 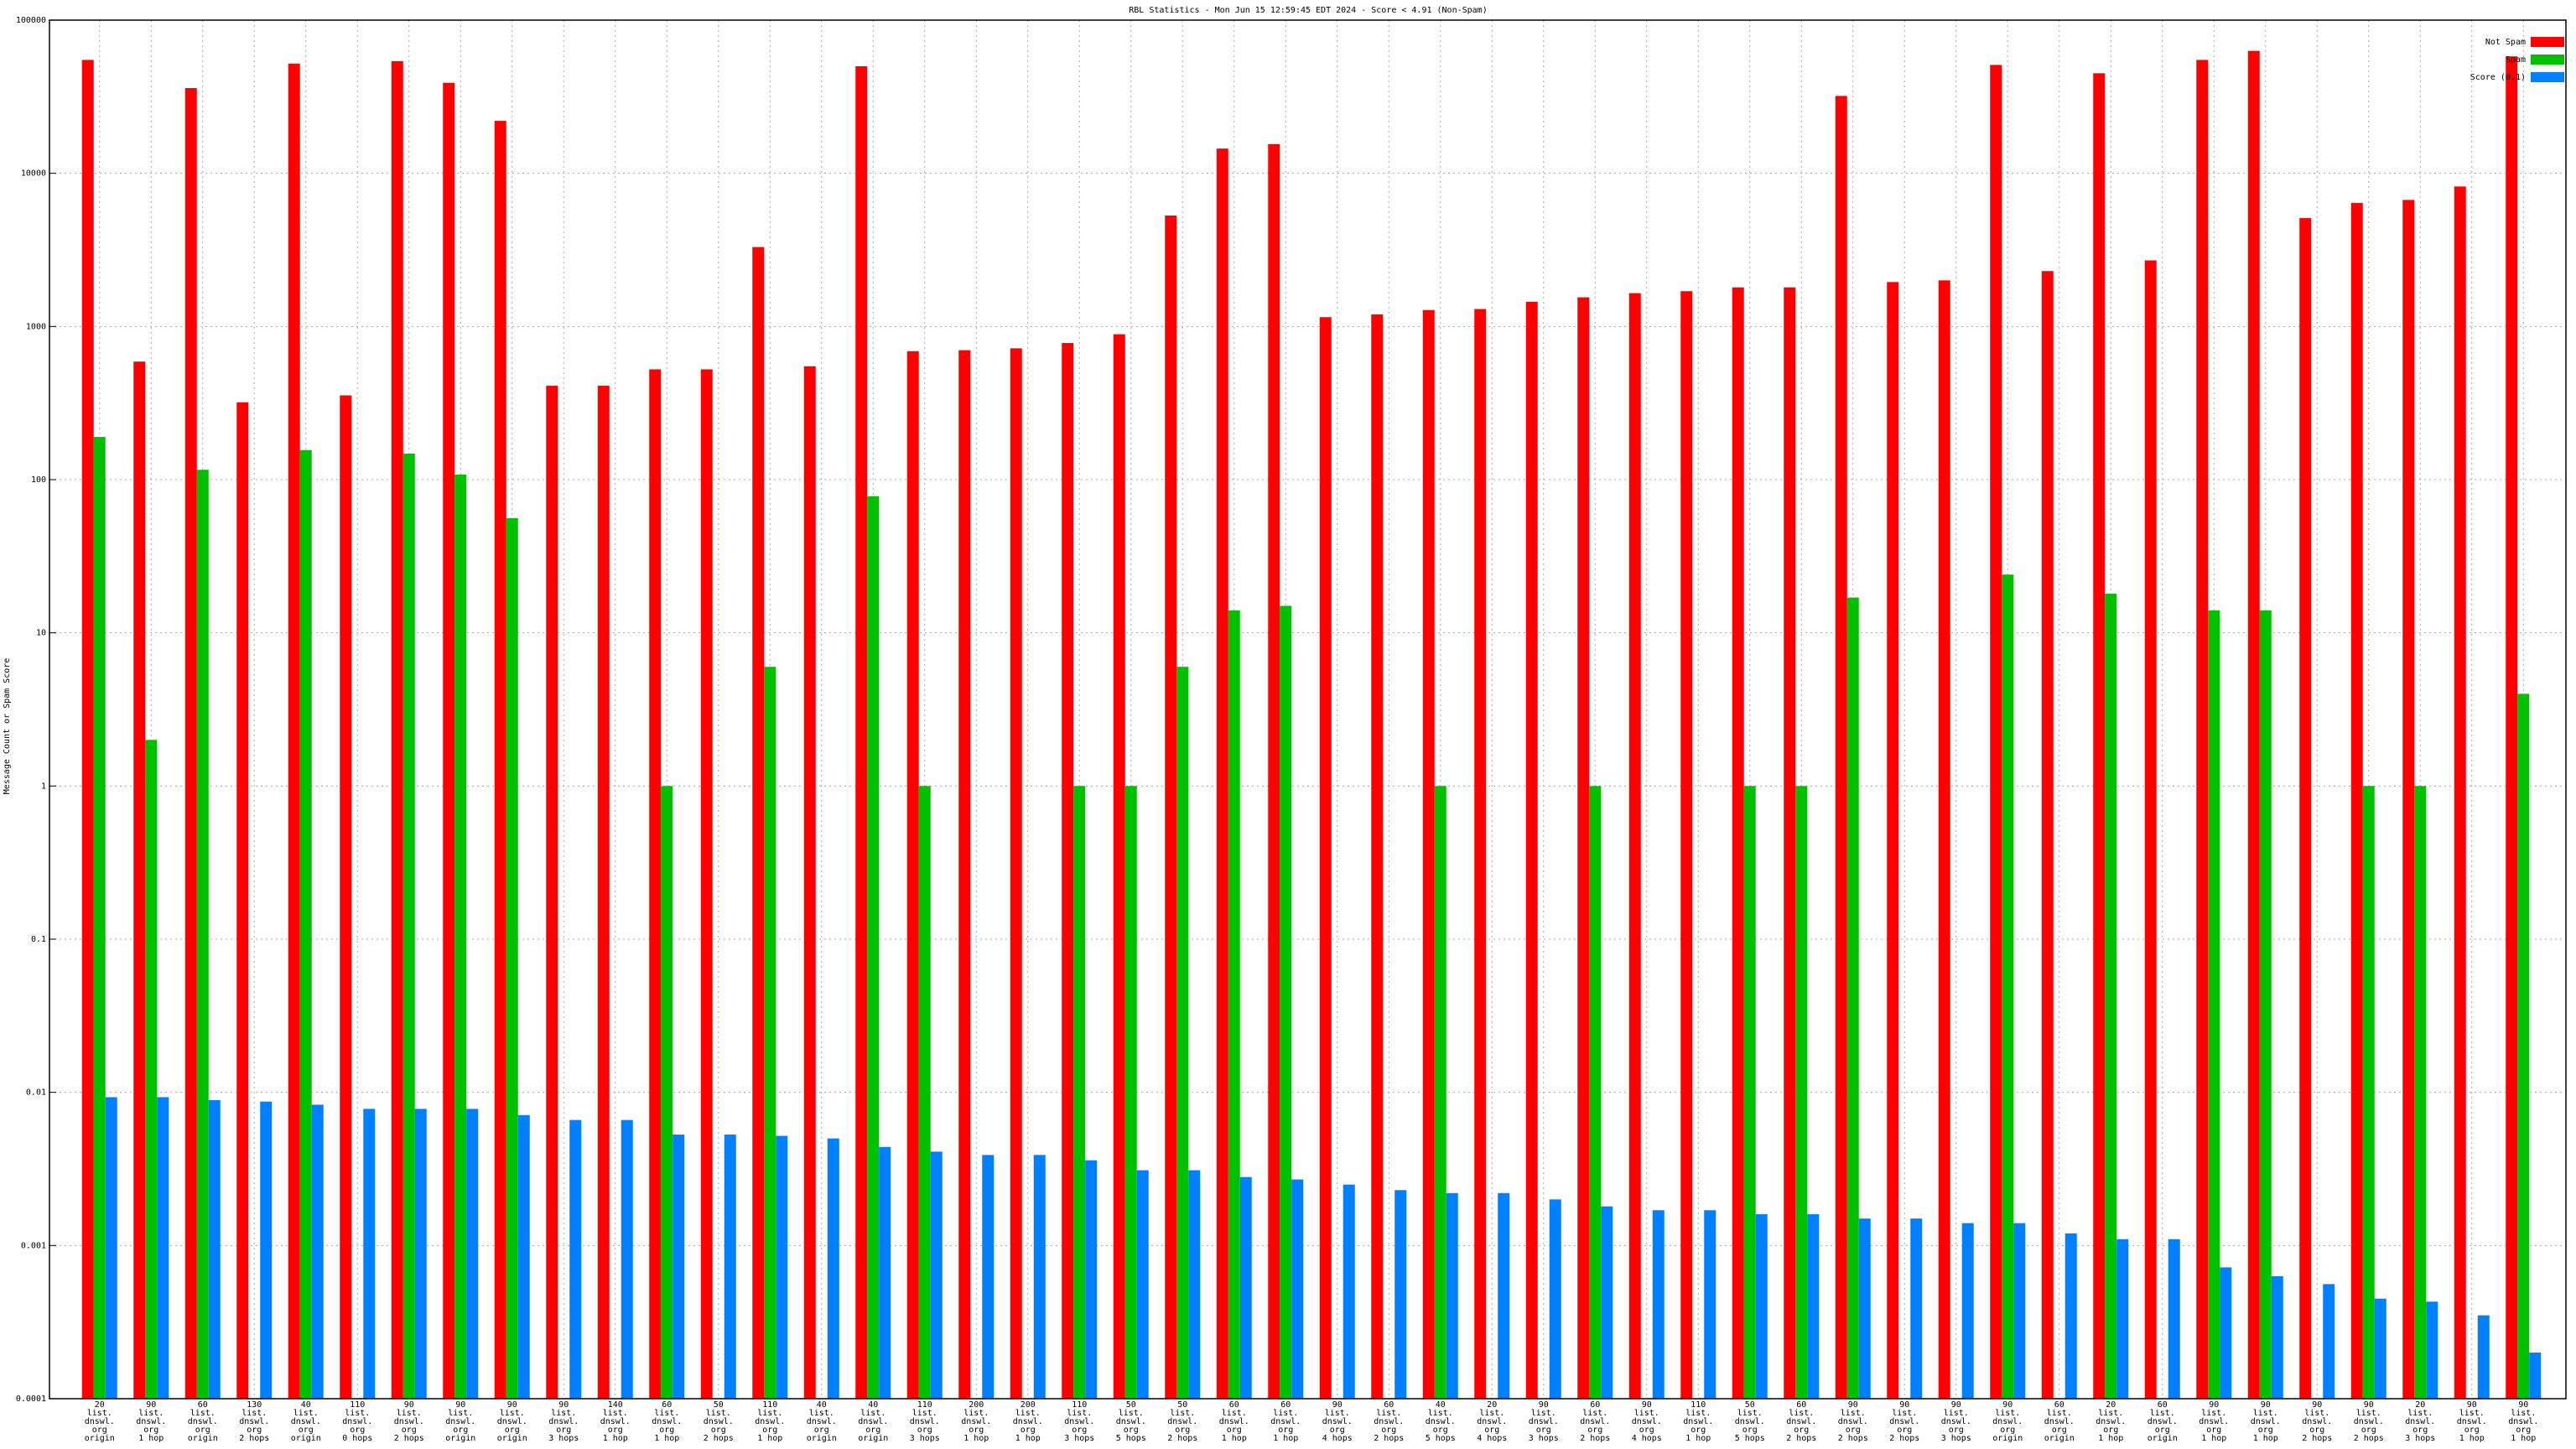 I want to click on x-tick-label: 20 list. dnswl. org 1 hop, so click(x=2111, y=1421).